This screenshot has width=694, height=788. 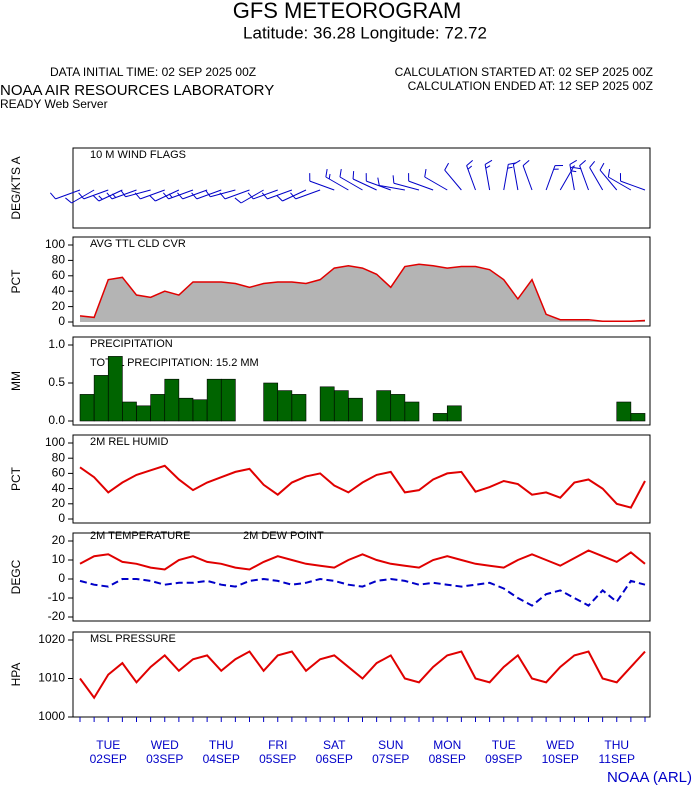 I want to click on y-tick-label: -20, so click(x=57, y=616).